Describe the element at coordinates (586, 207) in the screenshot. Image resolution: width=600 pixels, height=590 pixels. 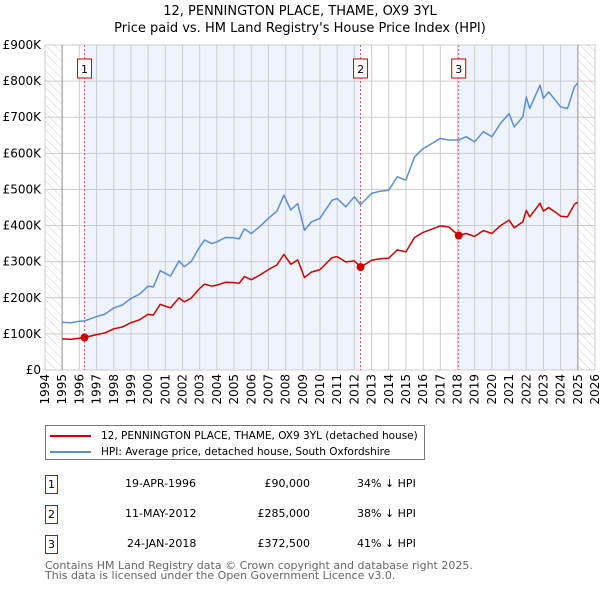
I see `hatched-region-after-data` at that location.